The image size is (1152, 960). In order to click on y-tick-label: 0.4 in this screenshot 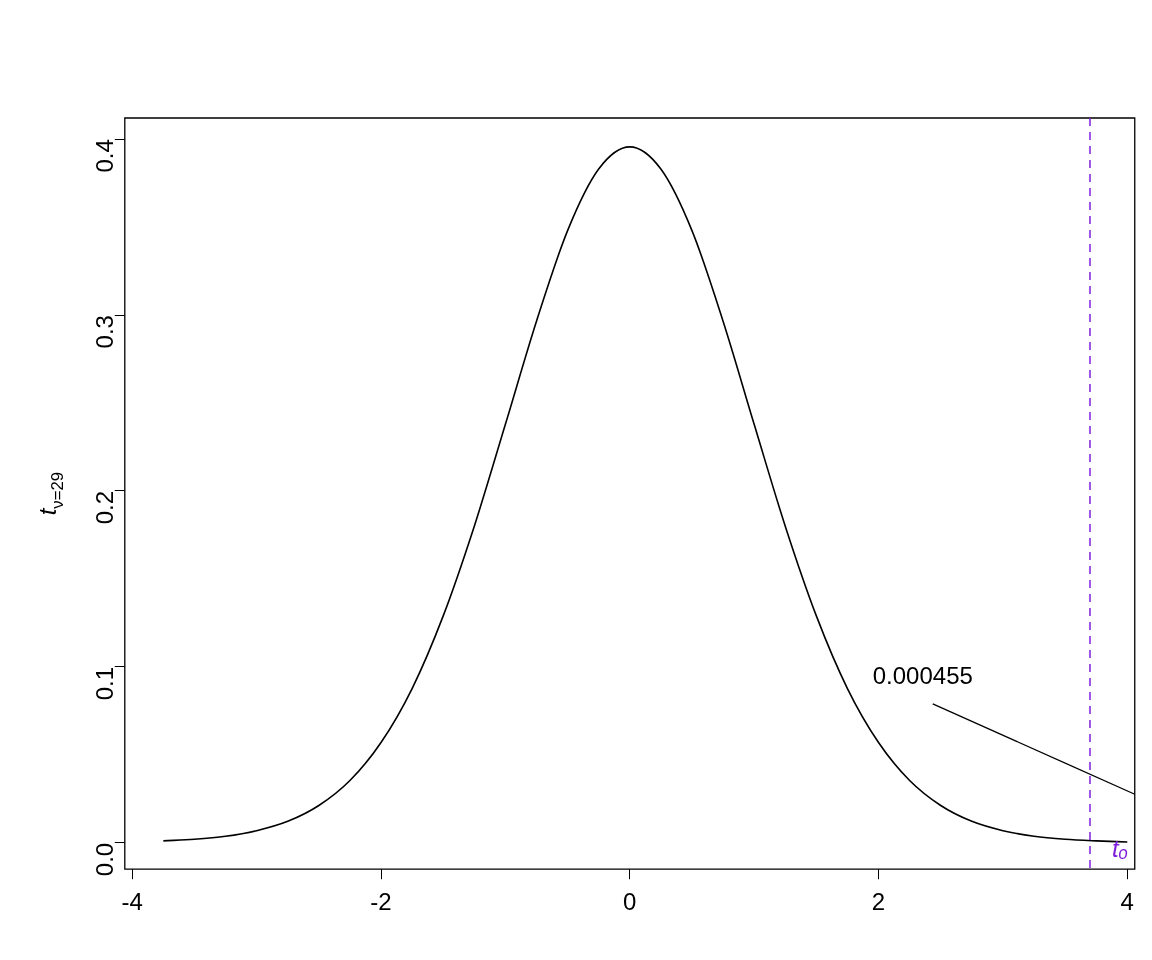, I will do `click(105, 156)`.